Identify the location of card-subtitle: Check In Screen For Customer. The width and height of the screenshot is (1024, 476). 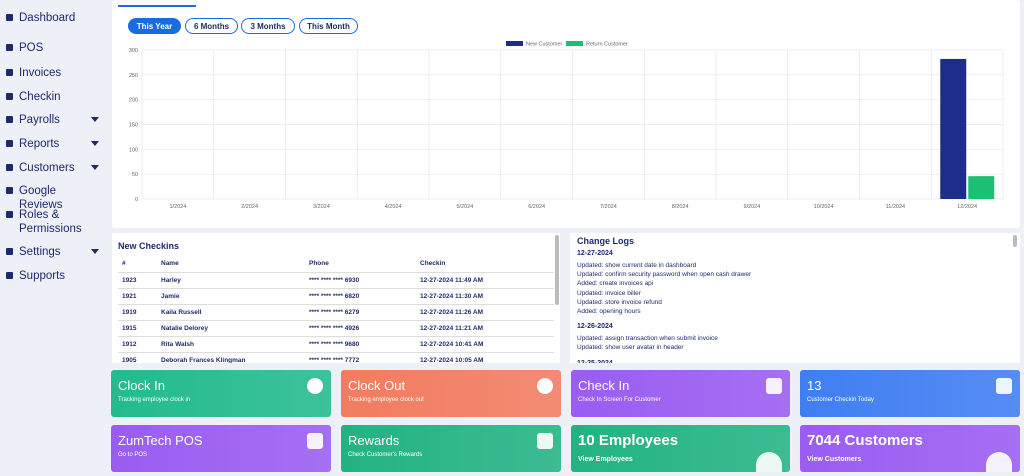
(619, 400).